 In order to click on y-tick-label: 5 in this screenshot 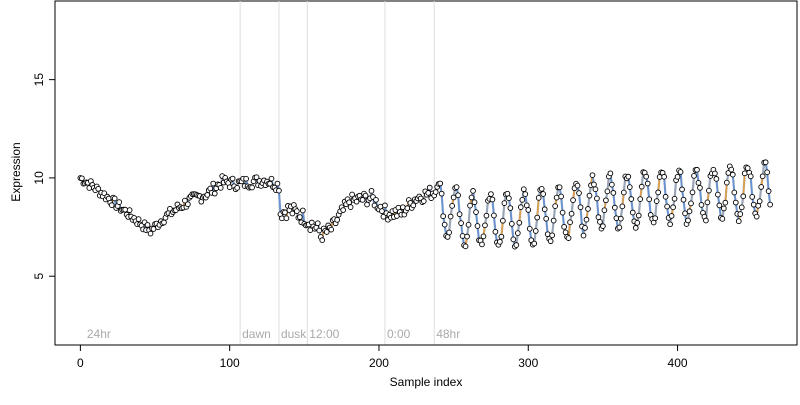, I will do `click(39, 276)`.